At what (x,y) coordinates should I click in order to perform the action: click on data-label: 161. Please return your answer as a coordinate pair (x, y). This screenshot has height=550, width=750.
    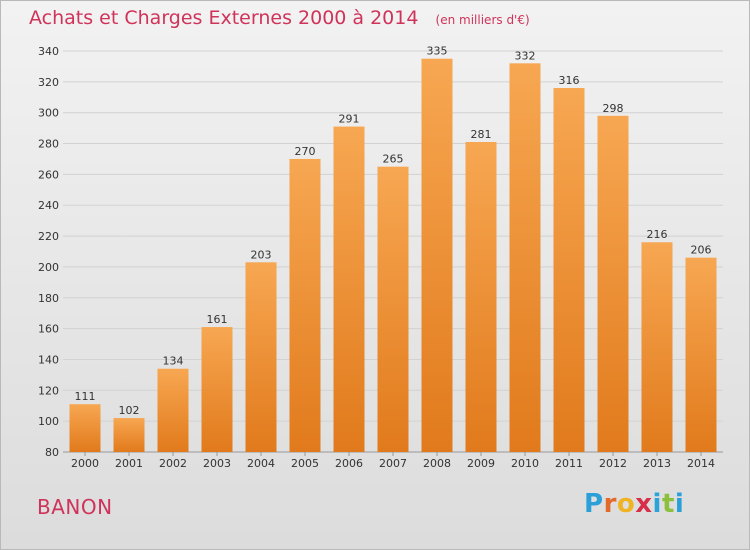
    Looking at the image, I should click on (217, 319).